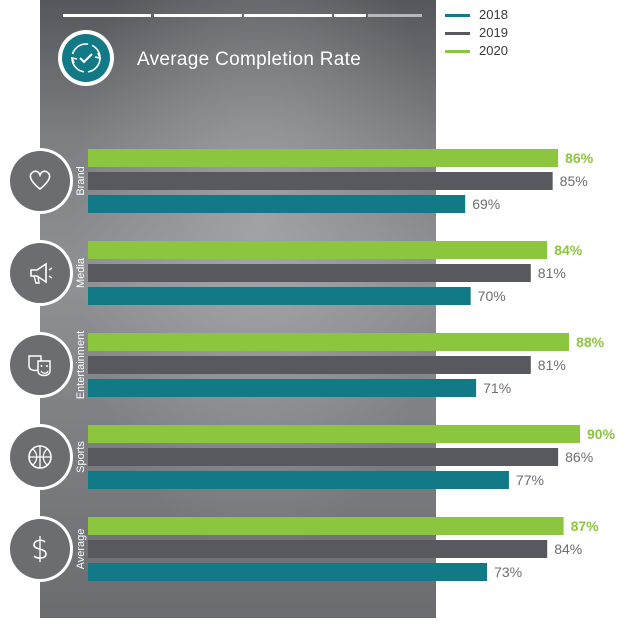 The height and width of the screenshot is (628, 640). I want to click on megaphone-icon, so click(40, 273).